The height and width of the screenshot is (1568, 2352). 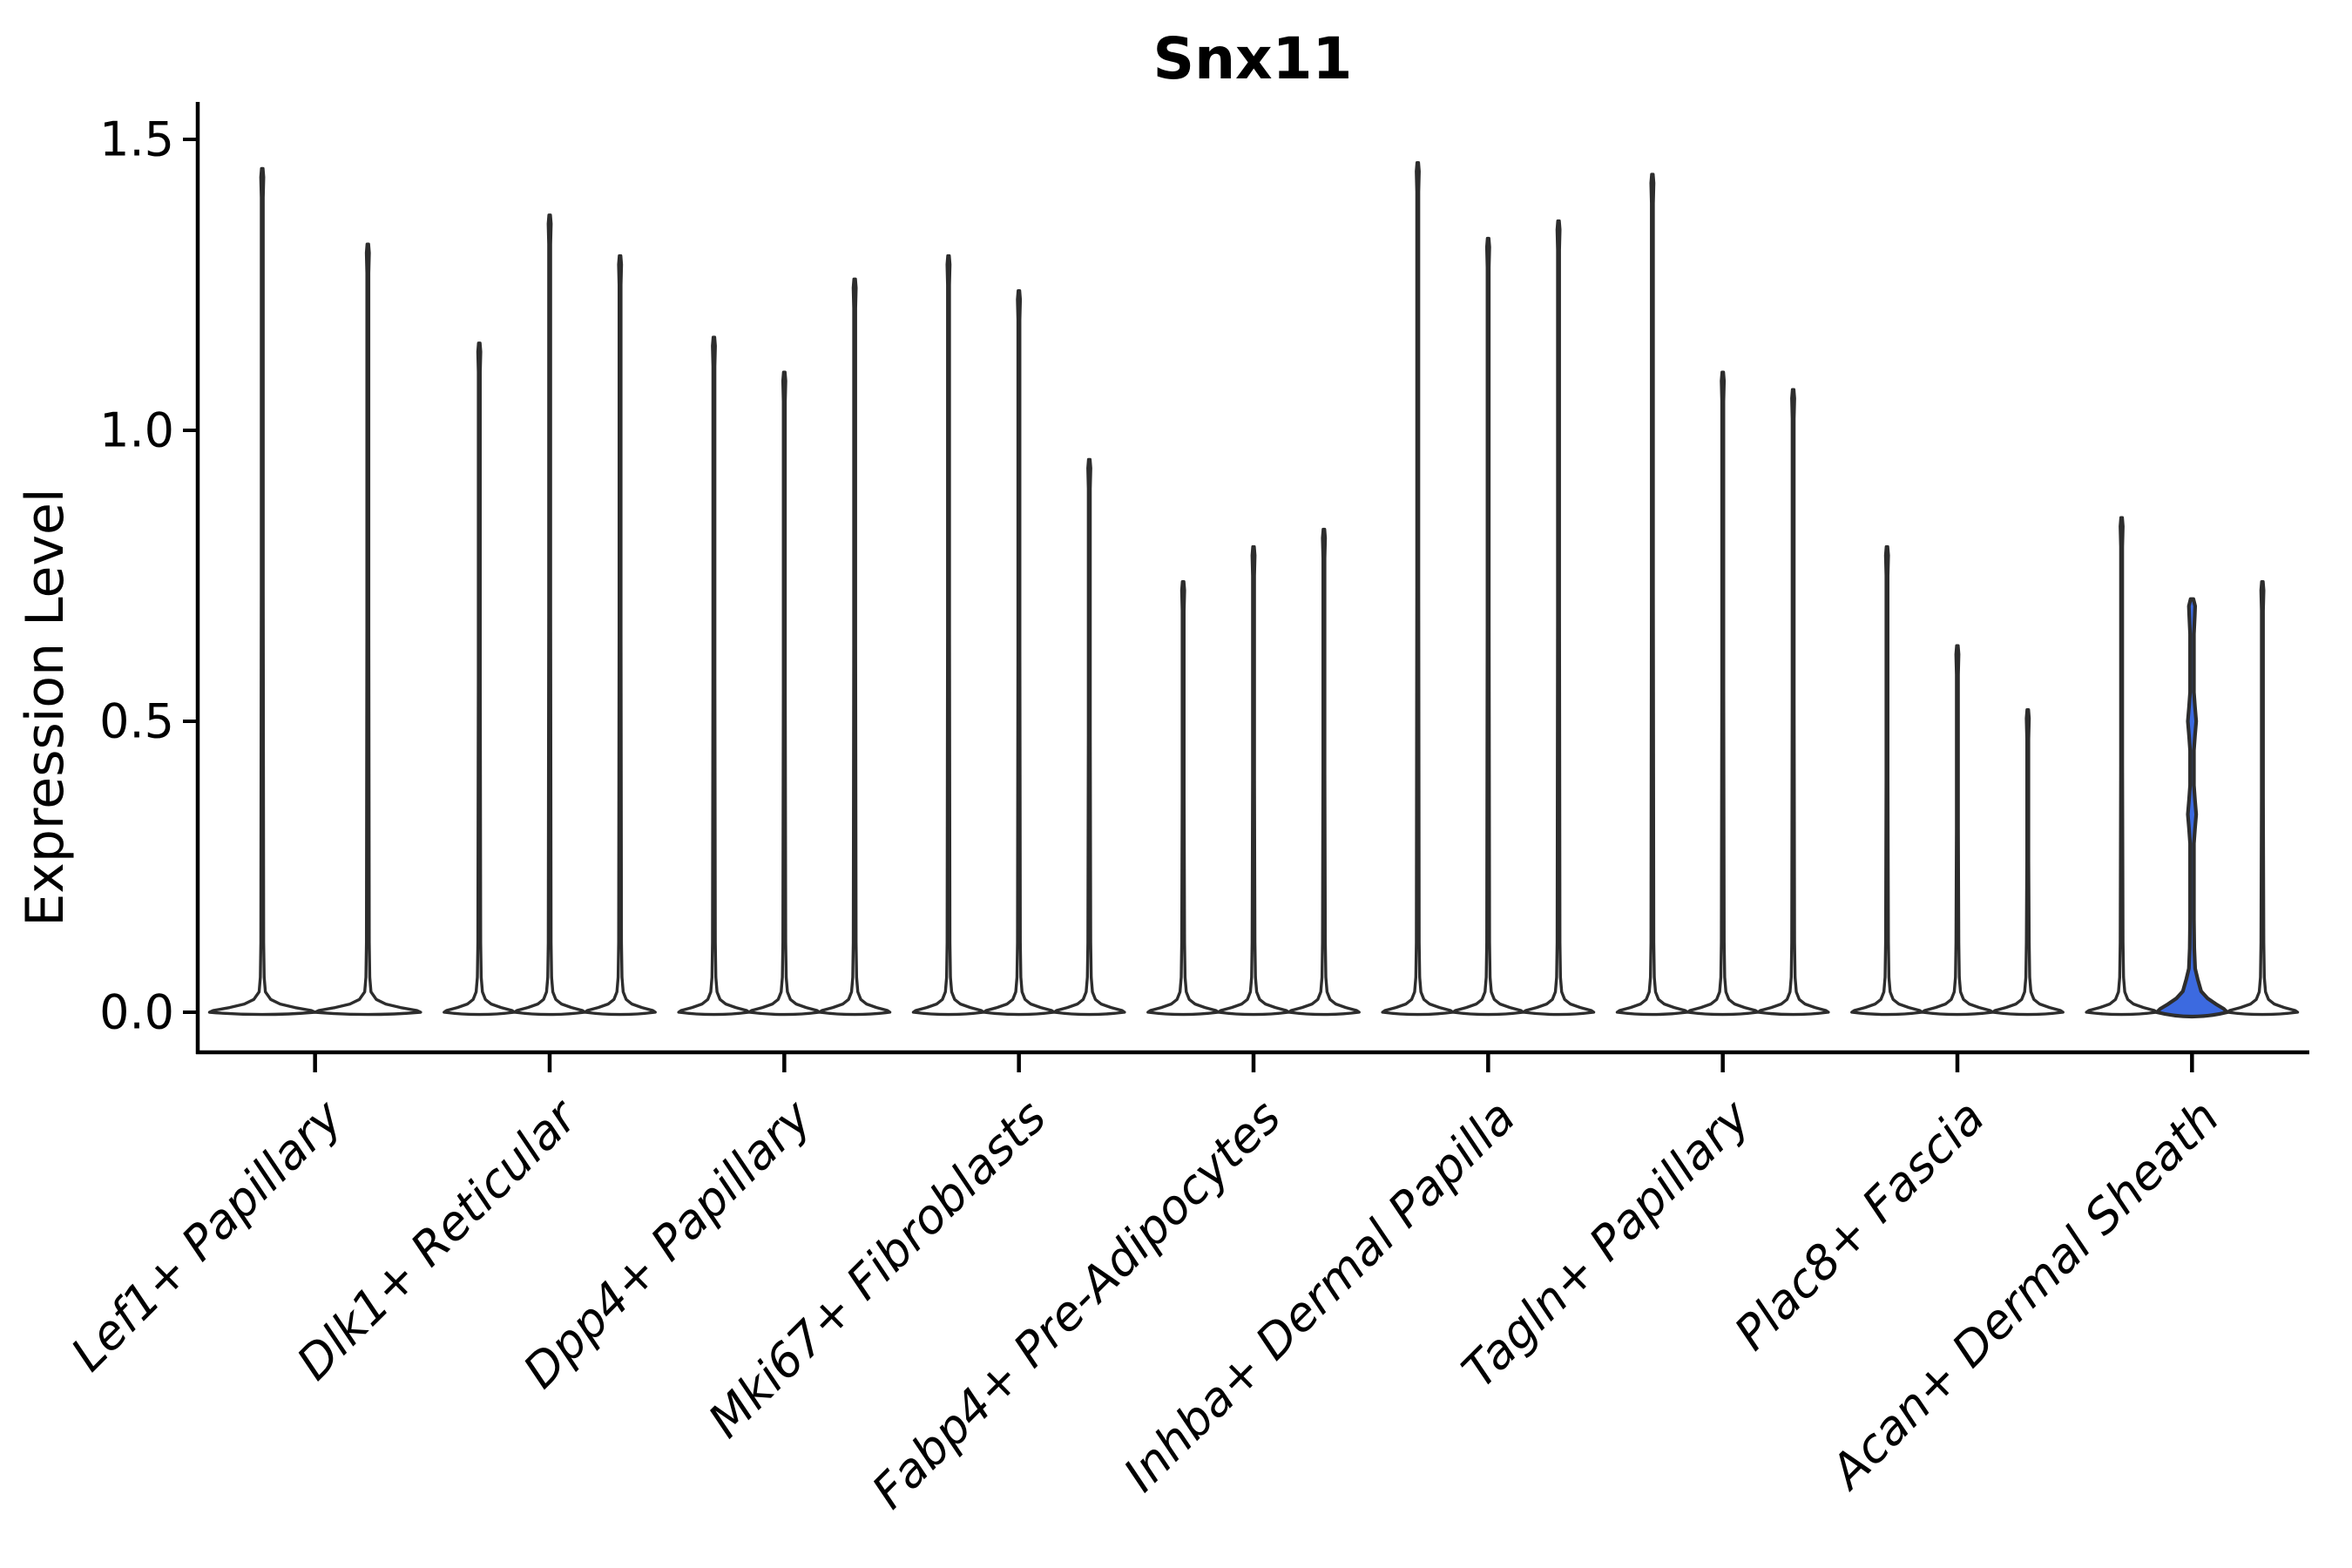 I want to click on y-tick-label: 1.0, so click(x=136, y=430).